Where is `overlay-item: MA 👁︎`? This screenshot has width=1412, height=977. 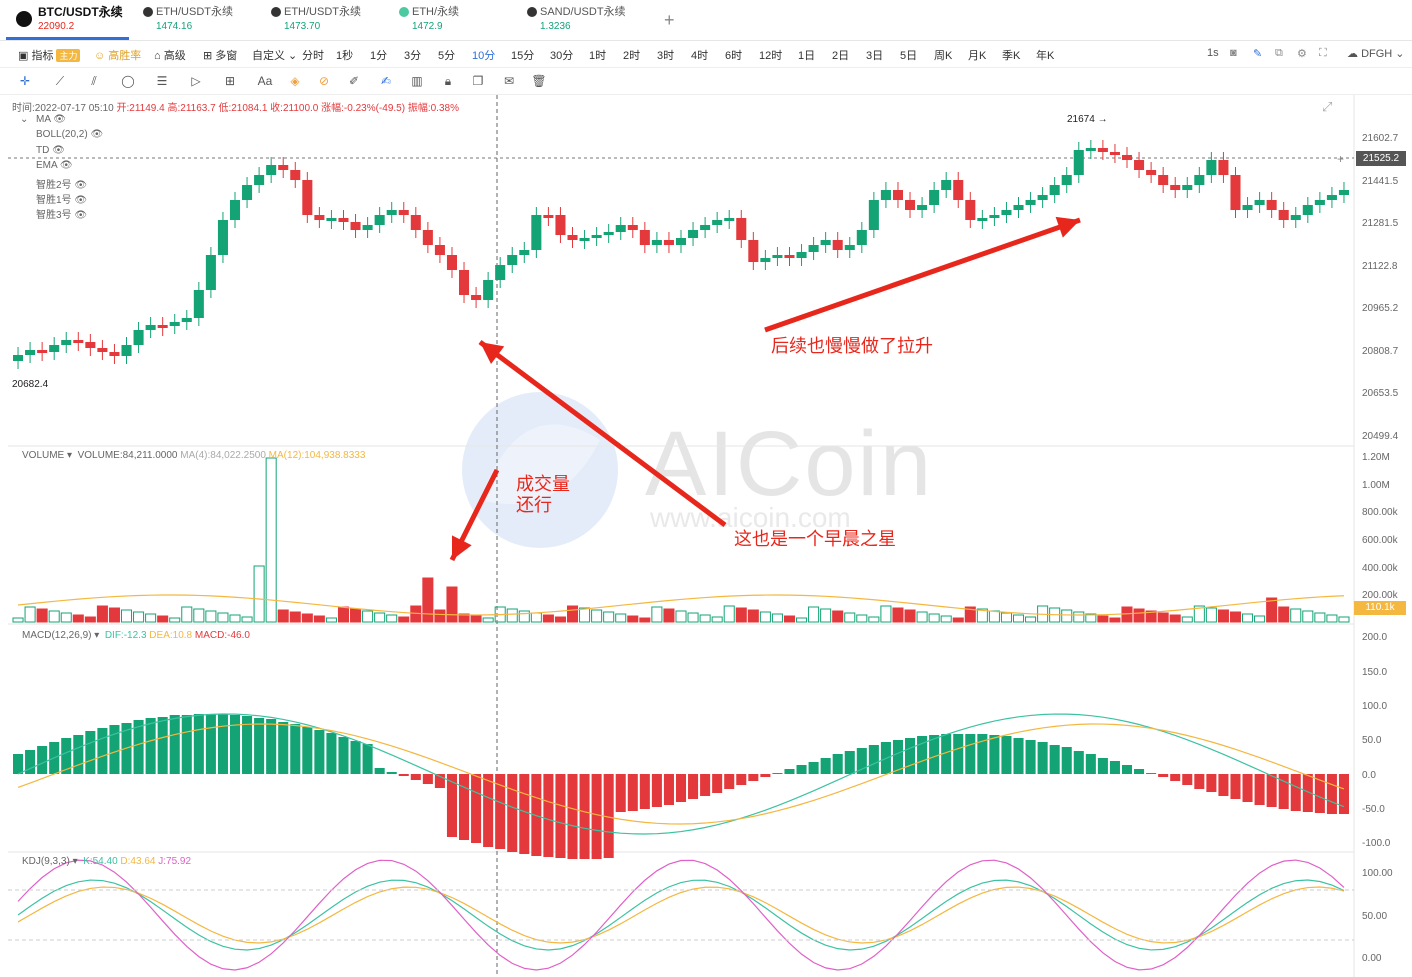
overlay-item: MA 👁︎ is located at coordinates (51, 119).